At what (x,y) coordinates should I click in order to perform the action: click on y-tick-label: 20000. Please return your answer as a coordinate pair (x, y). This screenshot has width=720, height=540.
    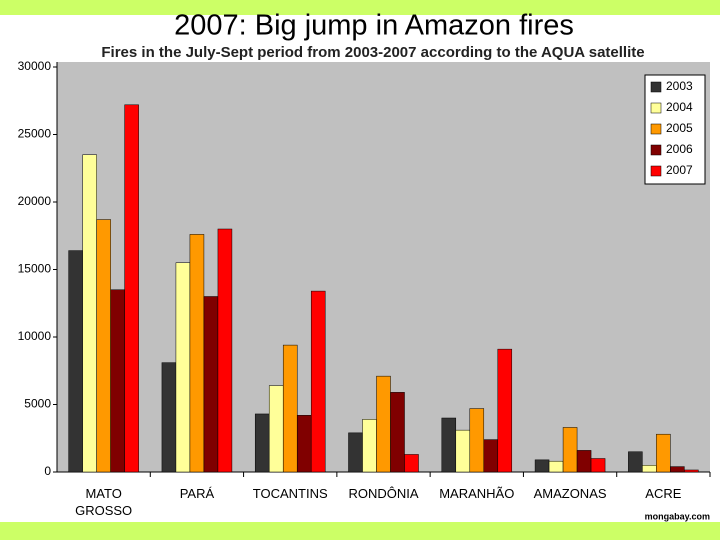
    Looking at the image, I should click on (35, 201).